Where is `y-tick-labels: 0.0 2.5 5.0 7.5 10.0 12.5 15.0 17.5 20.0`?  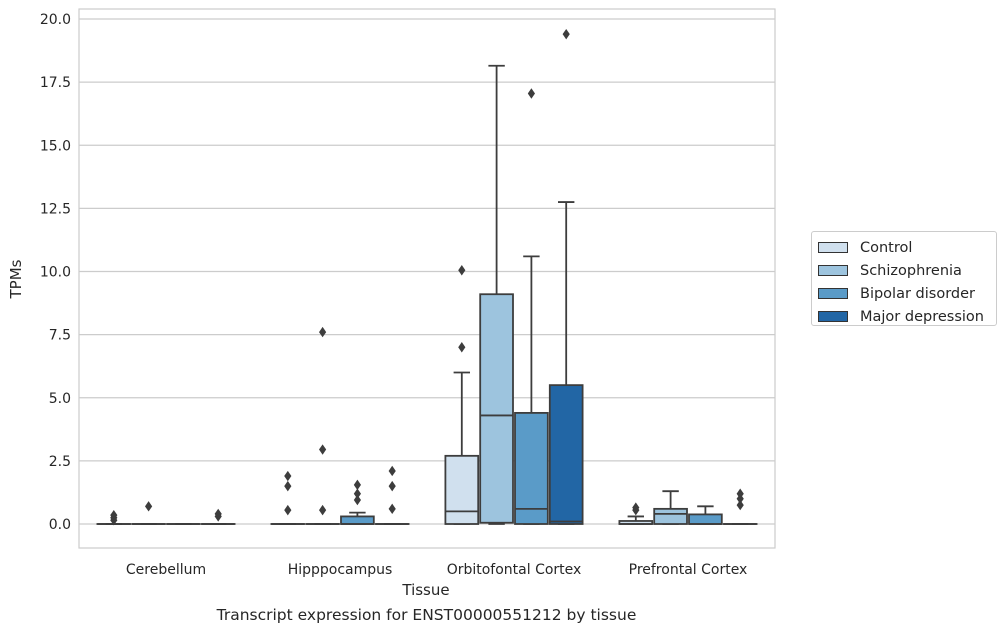 y-tick-labels: 0.0 2.5 5.0 7.5 10.0 12.5 15.0 17.5 20.0 is located at coordinates (55, 272).